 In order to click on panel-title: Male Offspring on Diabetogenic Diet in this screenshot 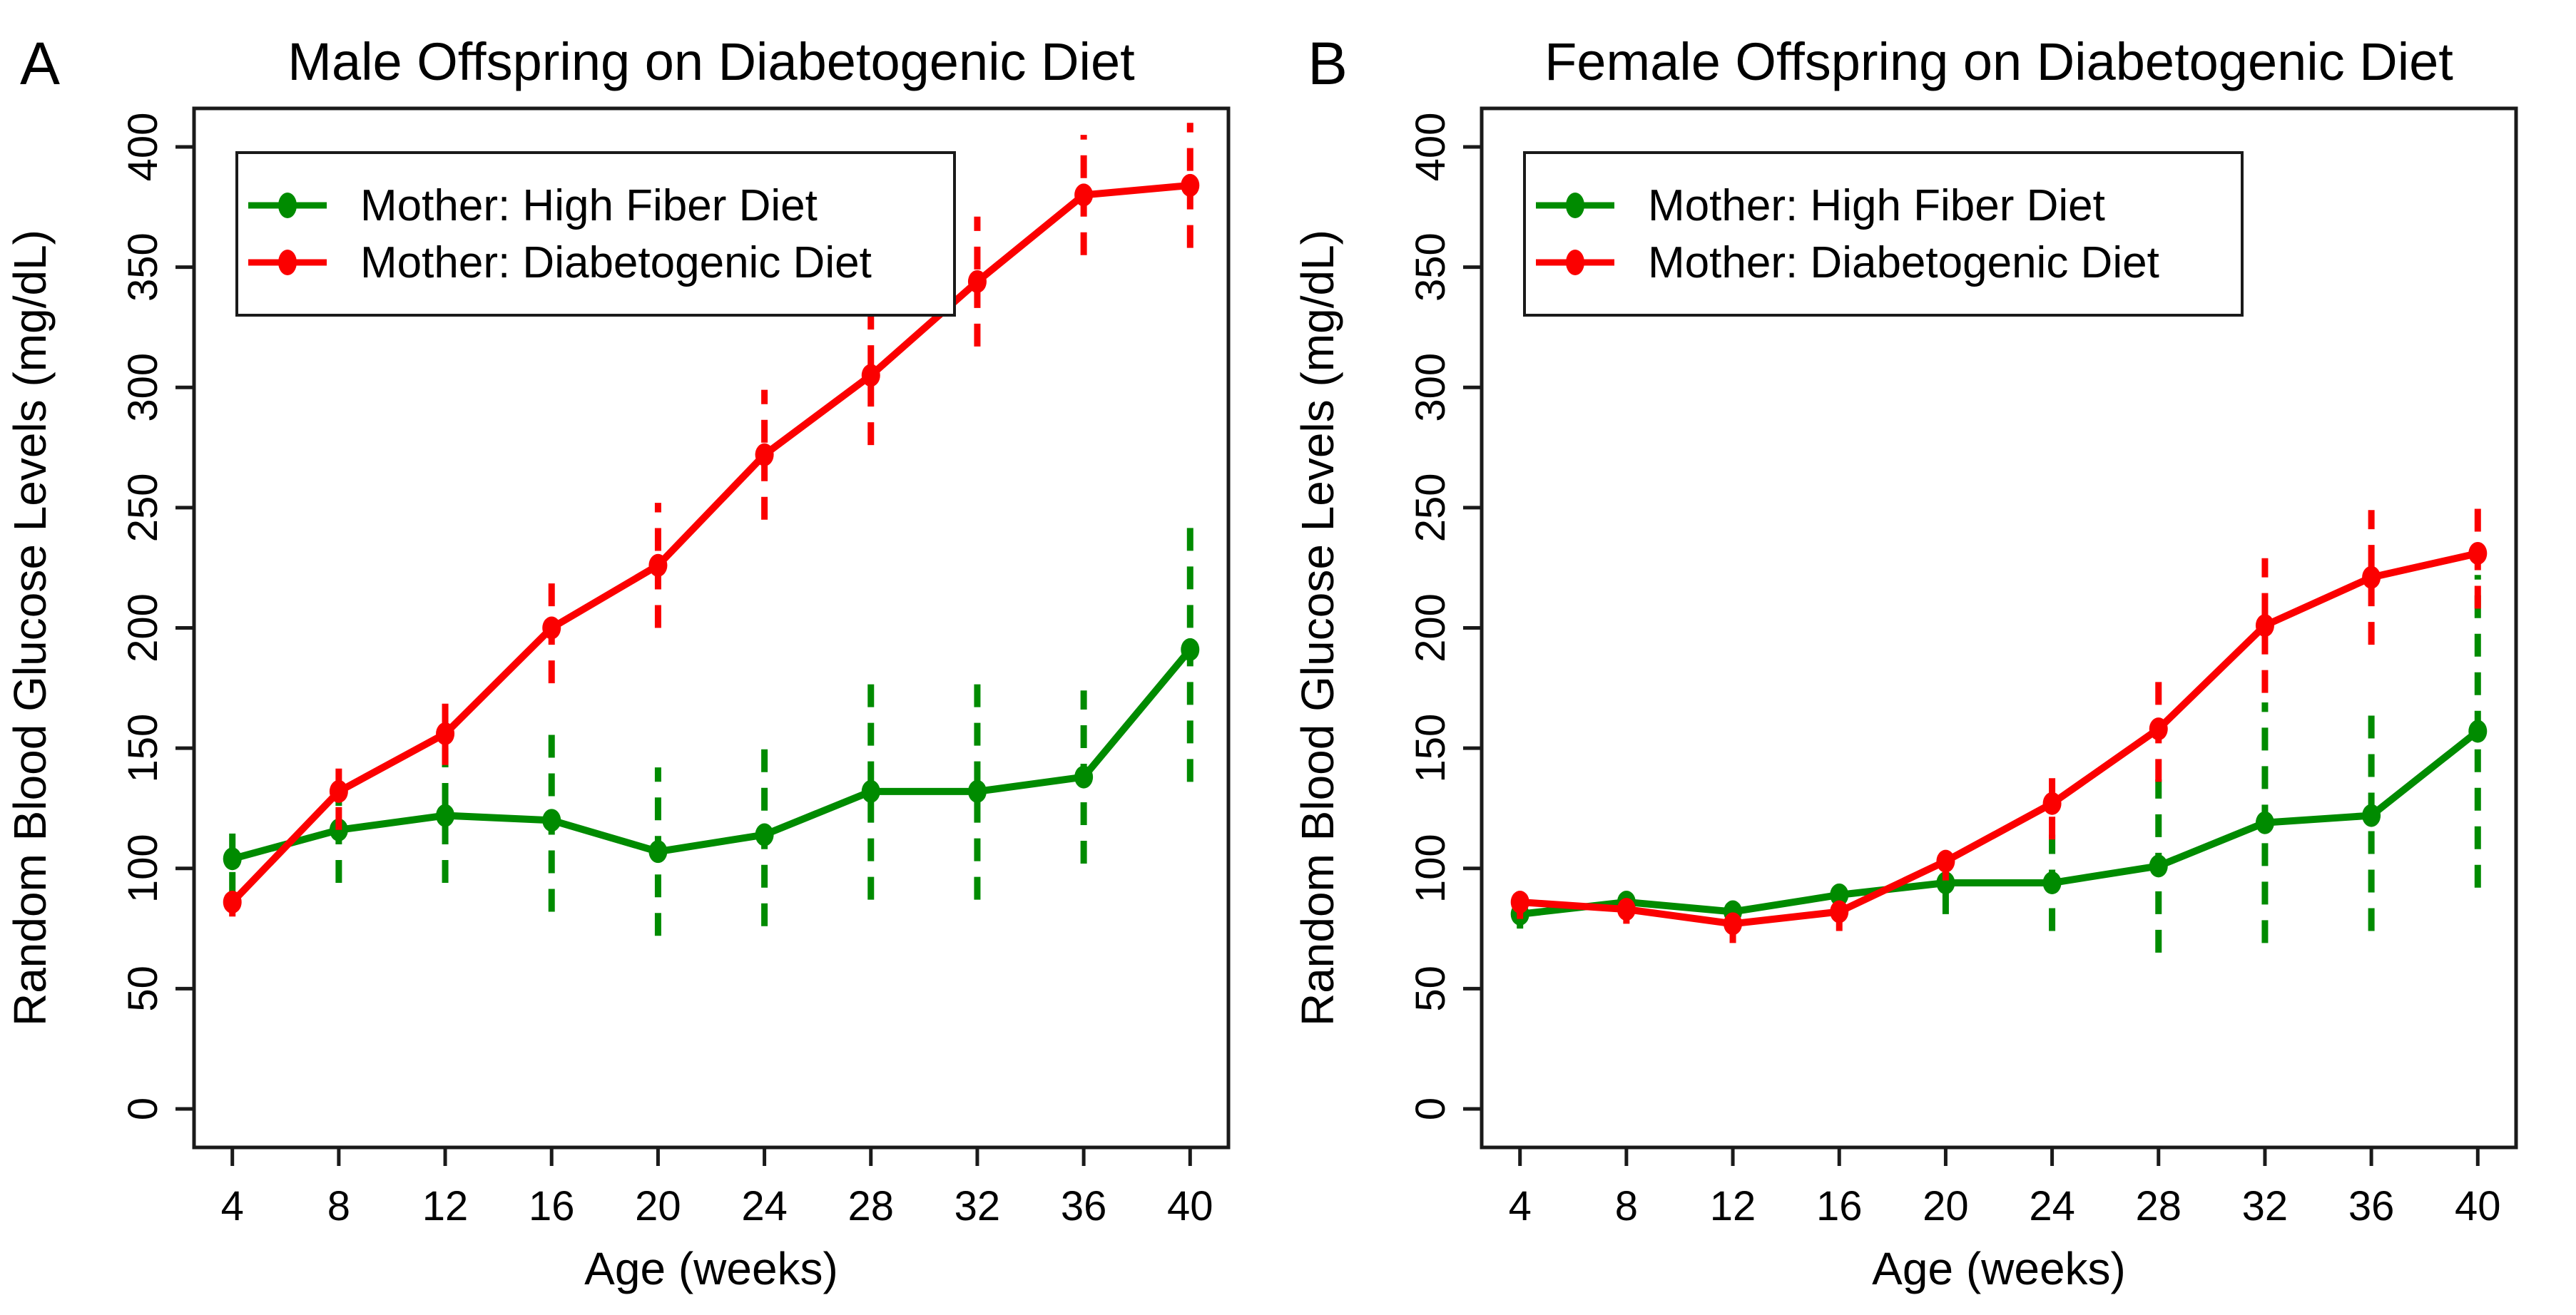, I will do `click(711, 61)`.